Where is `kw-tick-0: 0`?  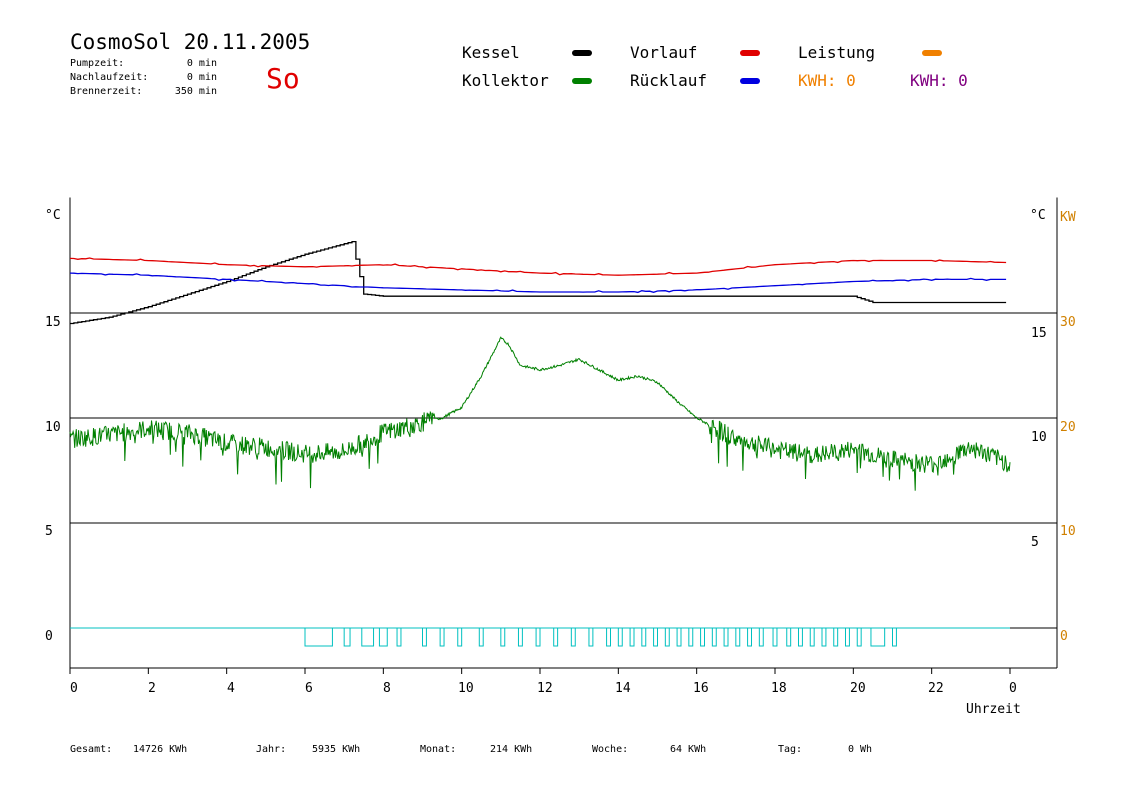 kw-tick-0: 0 is located at coordinates (1064, 636).